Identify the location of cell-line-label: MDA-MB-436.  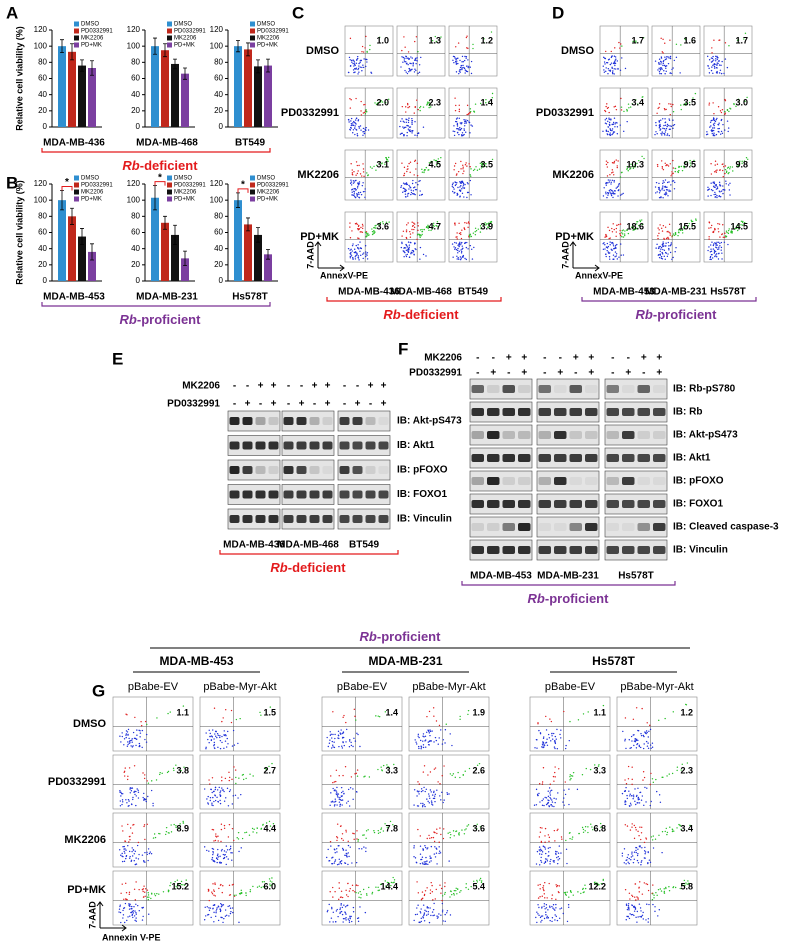
(254, 545).